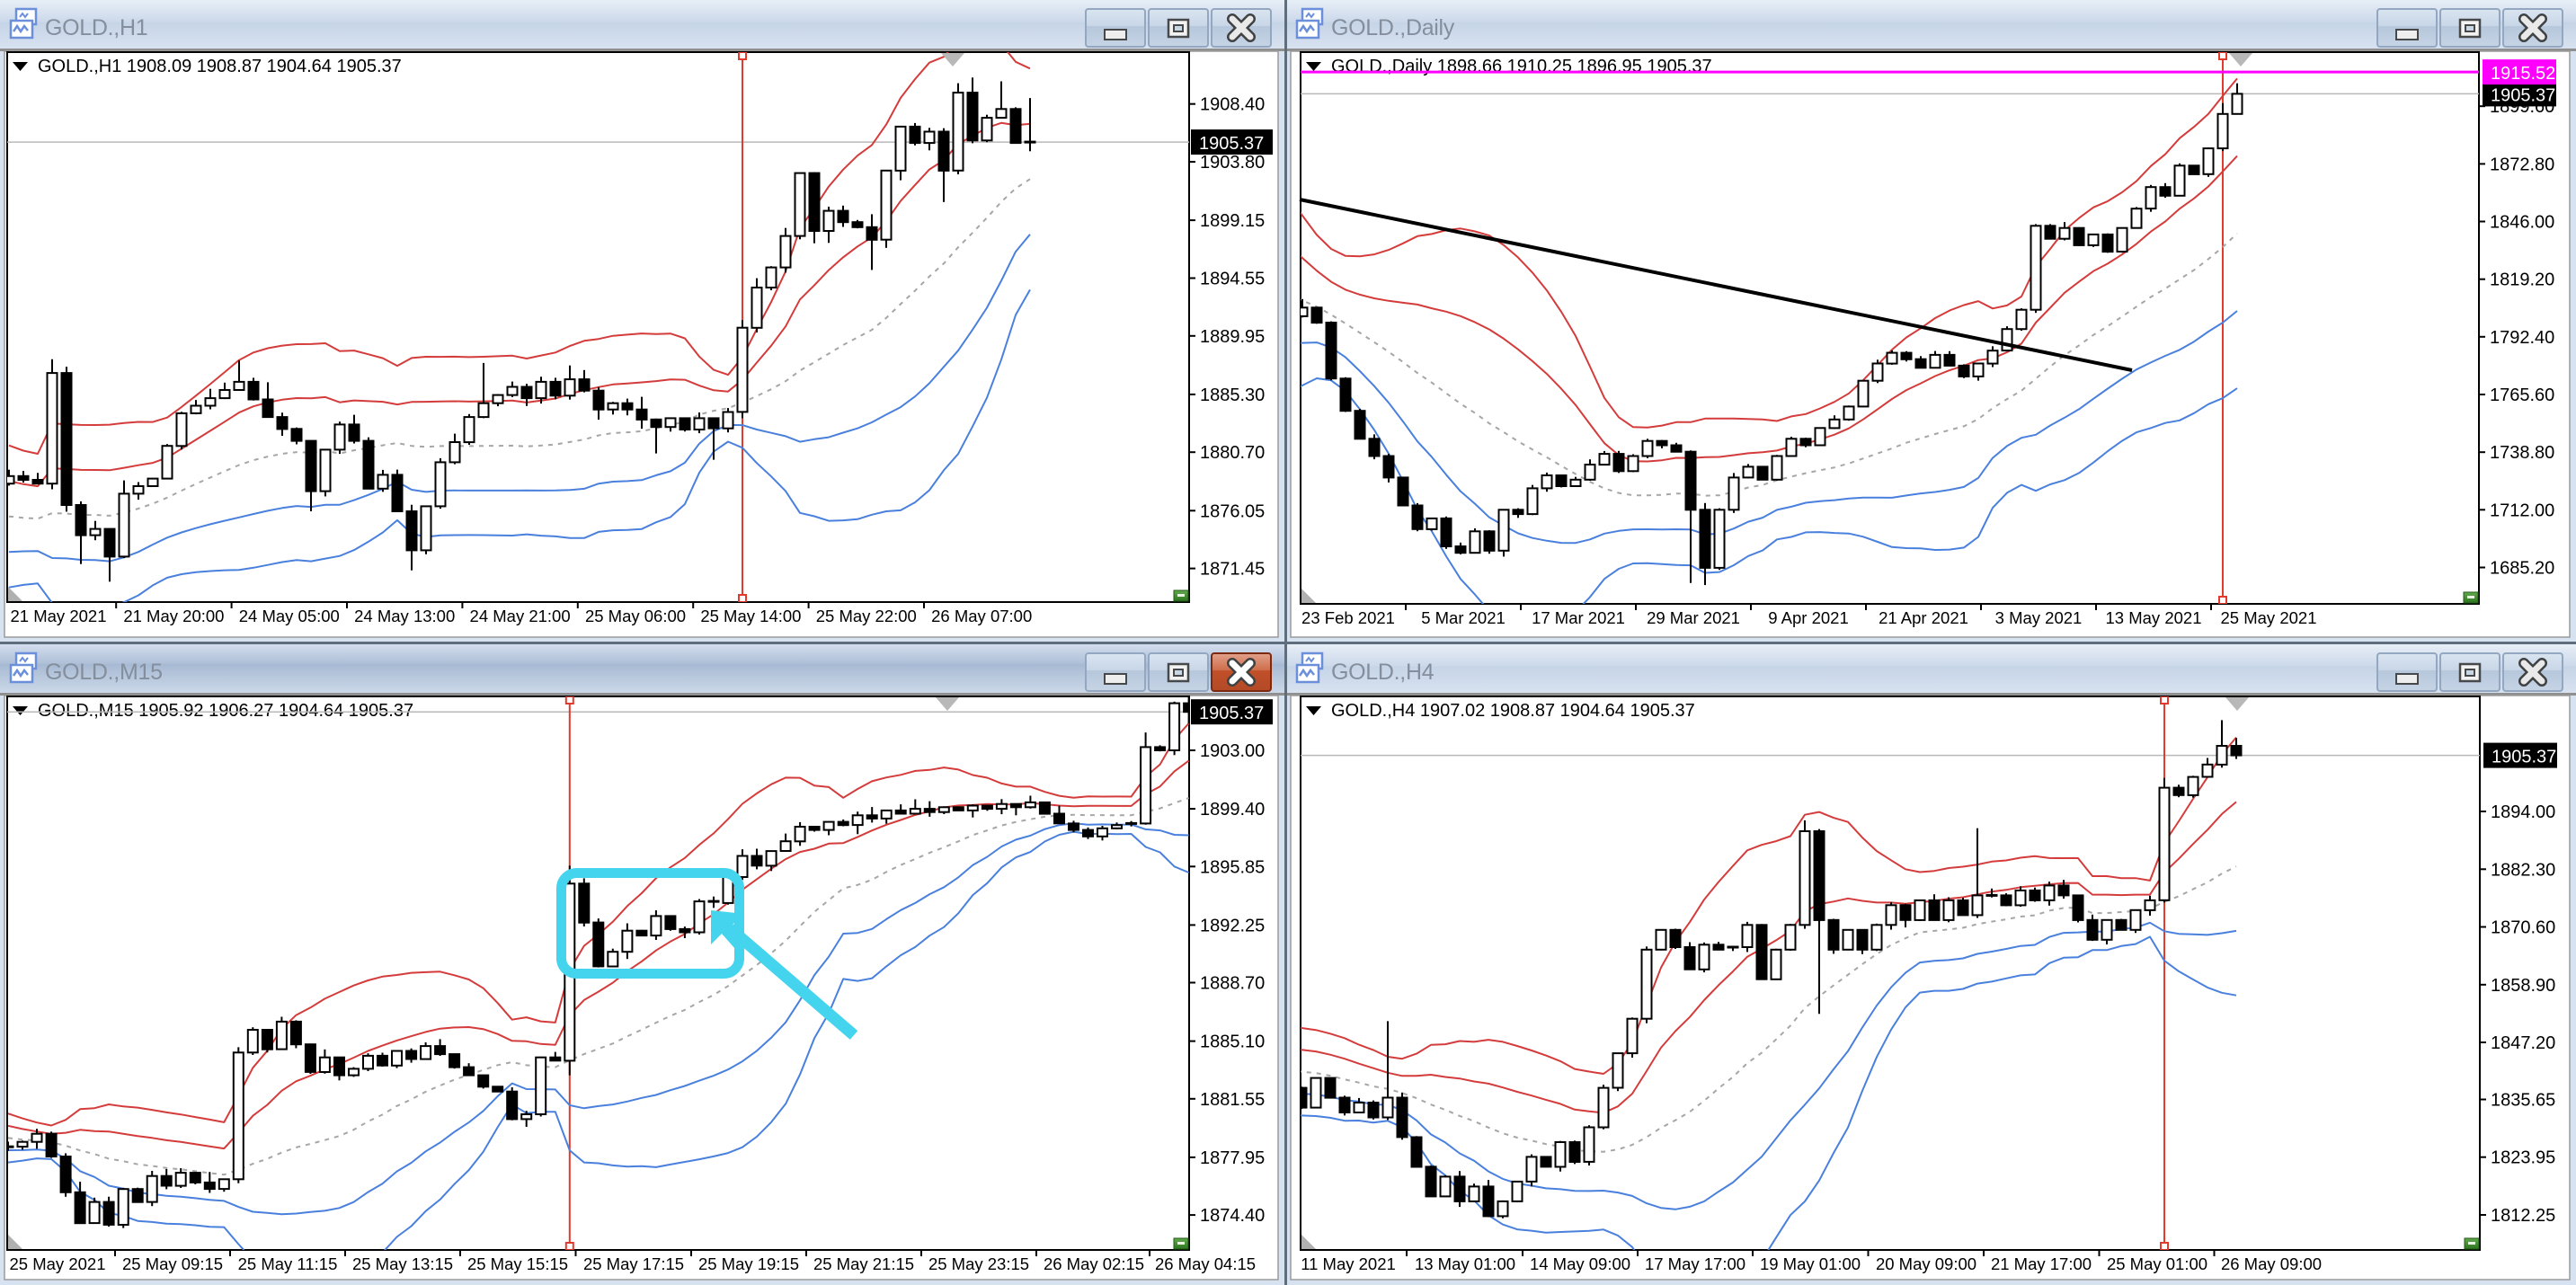  I want to click on svg-text: 1874.40, so click(1232, 1216).